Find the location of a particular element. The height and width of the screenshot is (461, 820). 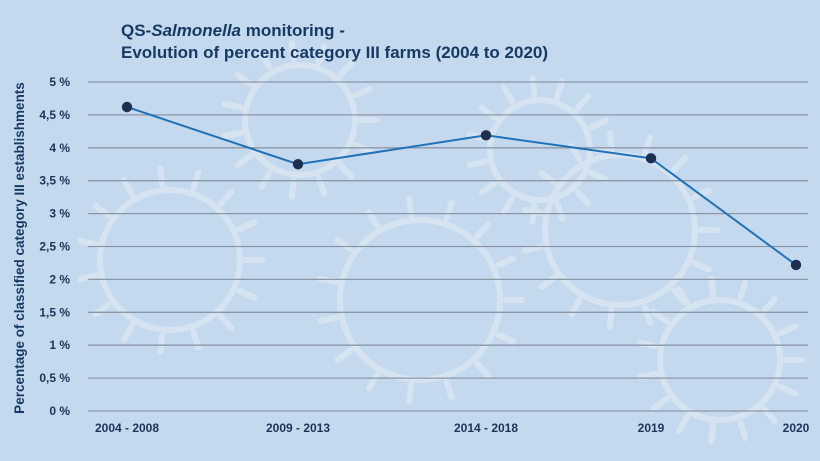

x-tick-label: 2009 - 2013 is located at coordinates (298, 428).